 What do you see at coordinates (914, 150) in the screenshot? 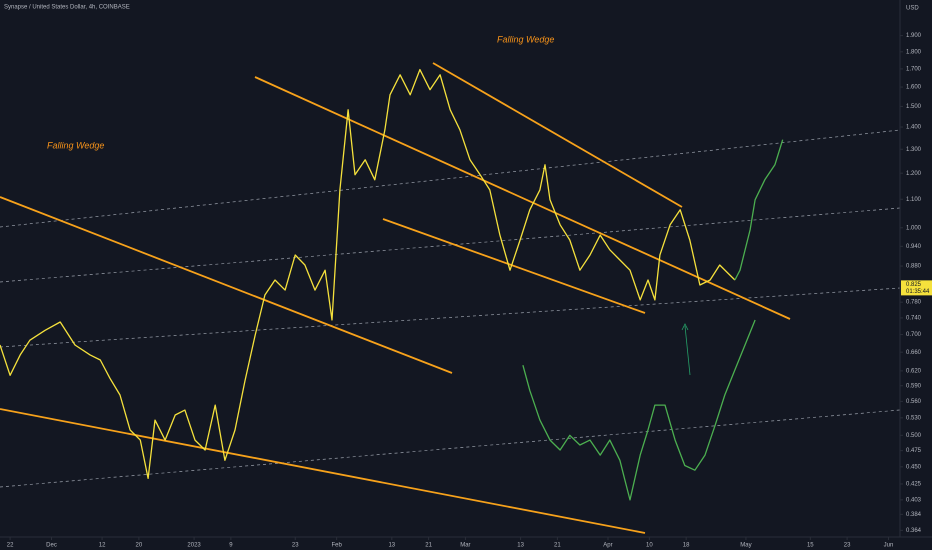
I see `y-tick-label: 1.300` at bounding box center [914, 150].